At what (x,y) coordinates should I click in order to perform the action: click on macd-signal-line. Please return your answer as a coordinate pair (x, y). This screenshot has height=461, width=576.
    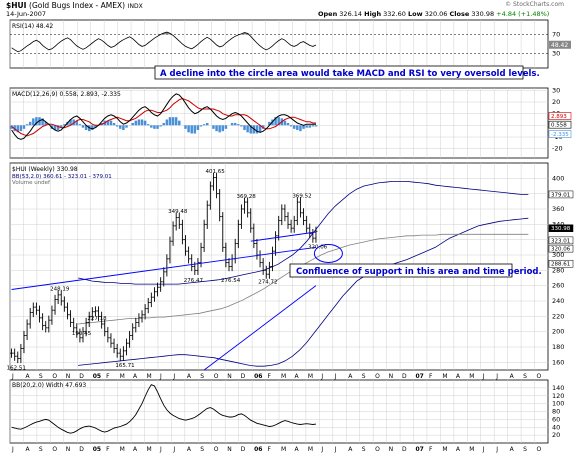
    Looking at the image, I should click on (163, 117).